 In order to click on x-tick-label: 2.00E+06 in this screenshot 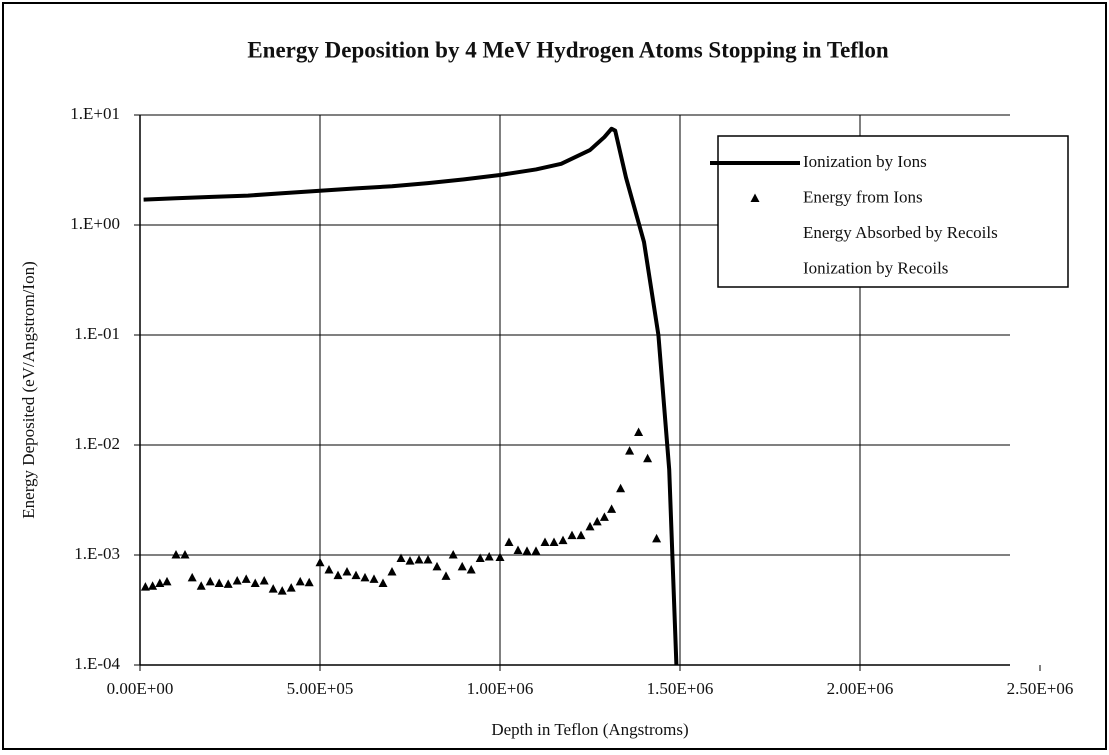, I will do `click(860, 688)`.